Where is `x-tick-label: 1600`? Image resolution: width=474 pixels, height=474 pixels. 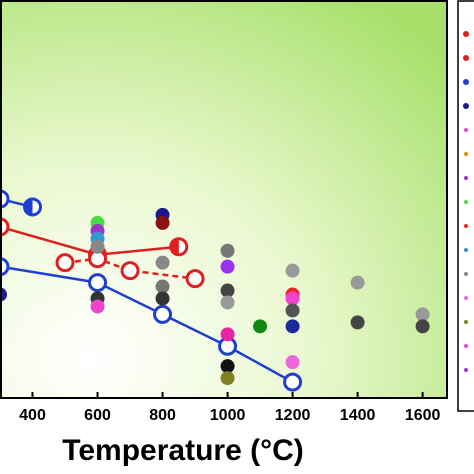
x-tick-label: 1600 is located at coordinates (423, 415).